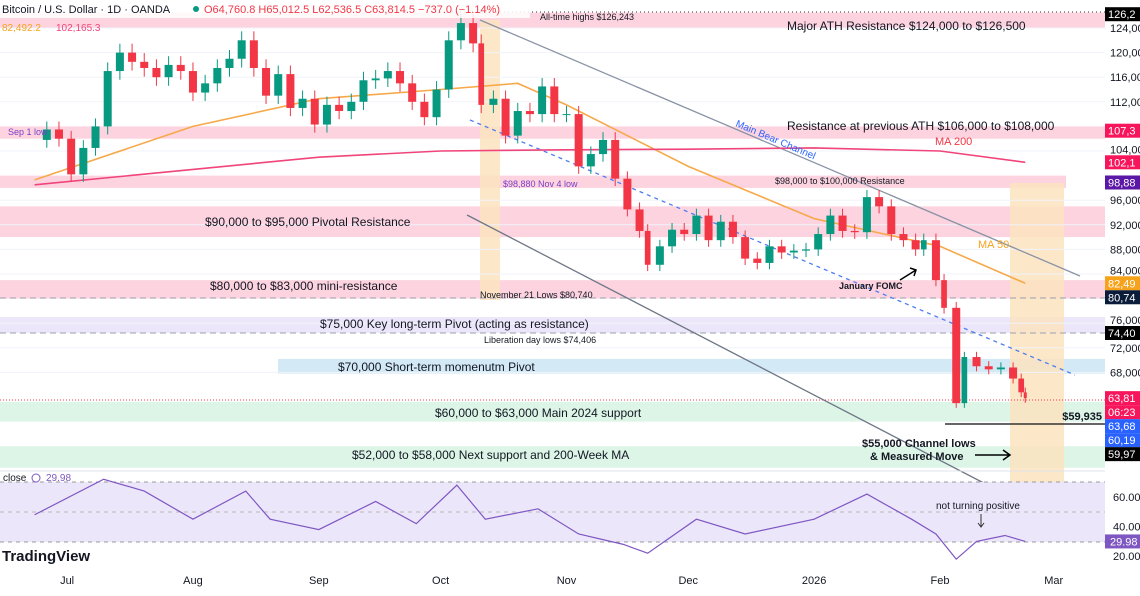 The width and height of the screenshot is (1140, 596). What do you see at coordinates (86, 10) in the screenshot?
I see `symbol-title: Bitcoin / U.S. Dollar · 1D · OANDA` at bounding box center [86, 10].